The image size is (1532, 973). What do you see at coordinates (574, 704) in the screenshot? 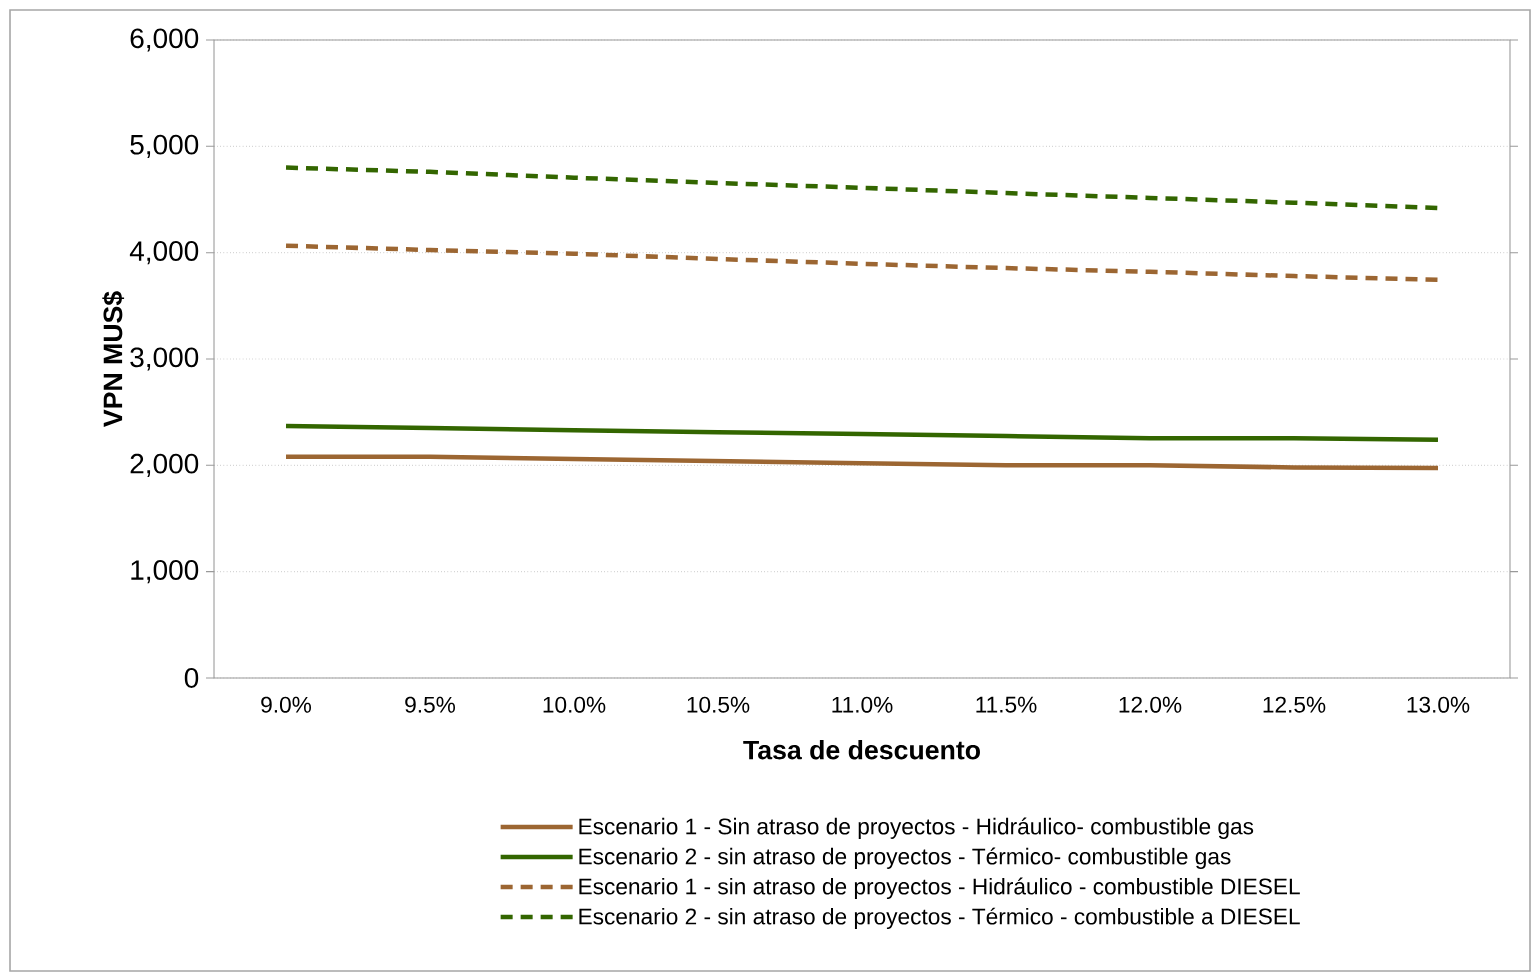
I see `x-tick-label: 10.0%` at bounding box center [574, 704].